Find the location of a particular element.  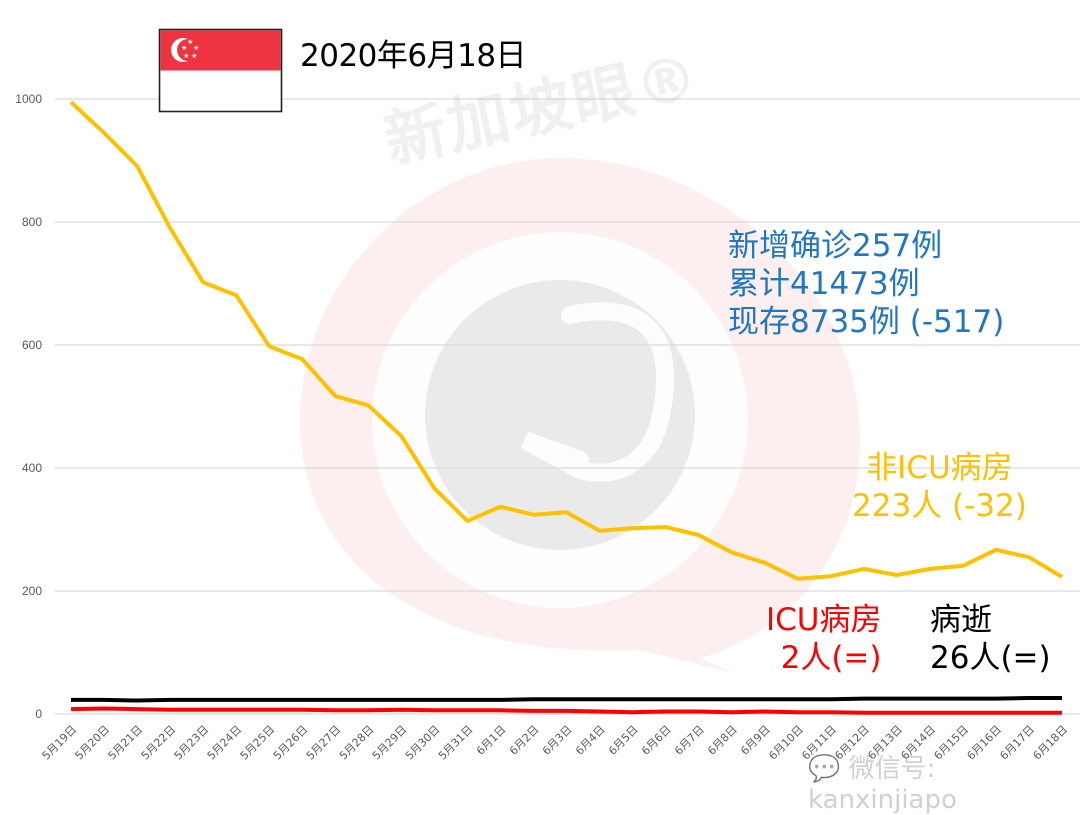

icu-label: ICU病房 is located at coordinates (824, 620).